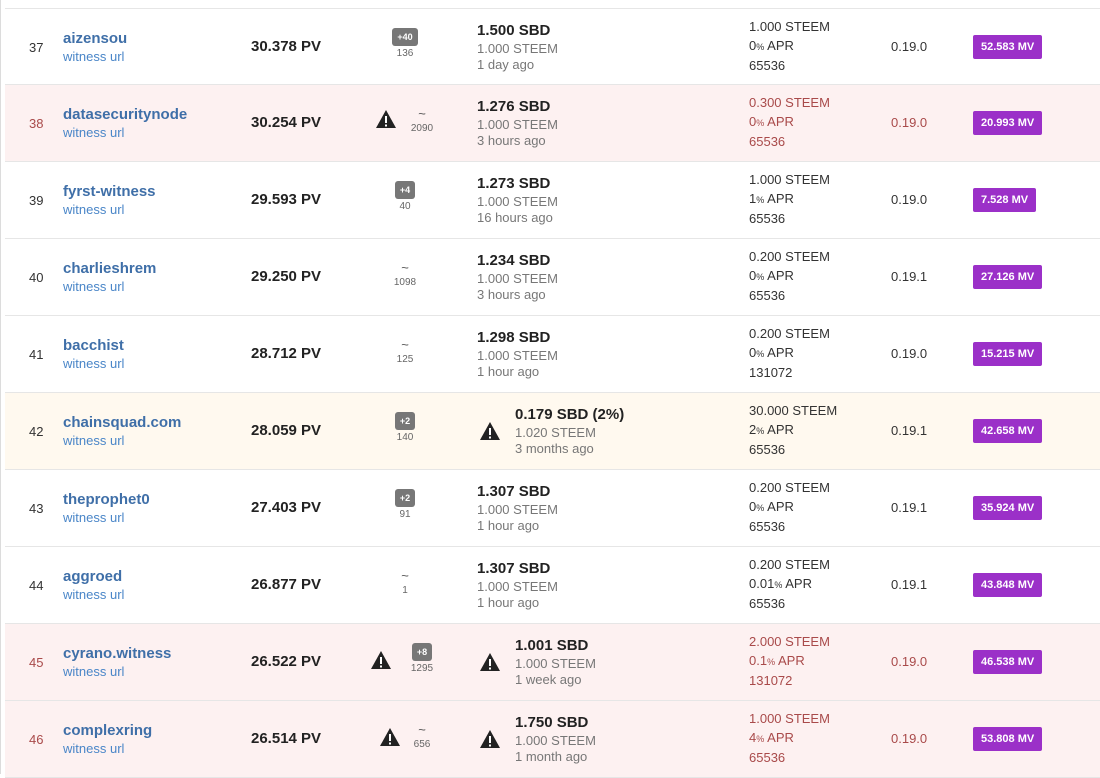 The image size is (1100, 778). I want to click on witness-name-link: aizensou, so click(95, 38).